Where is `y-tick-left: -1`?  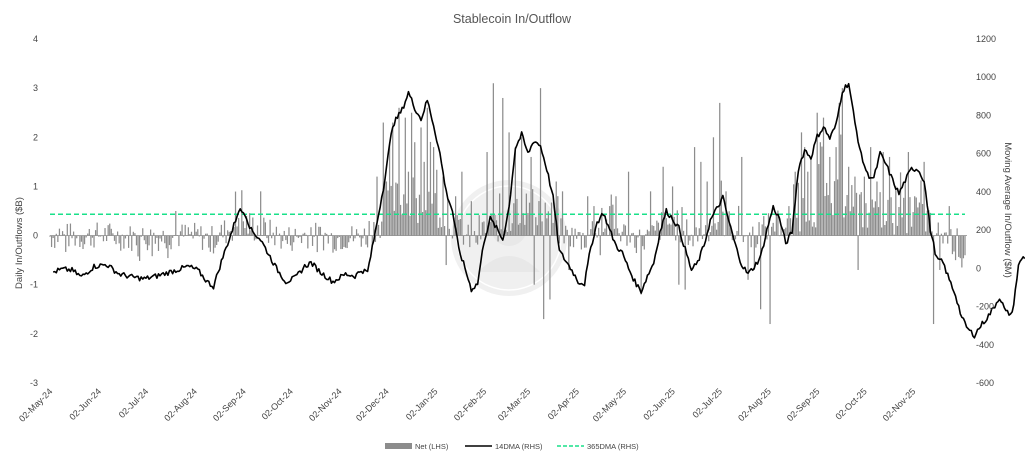 y-tick-left: -1 is located at coordinates (34, 285).